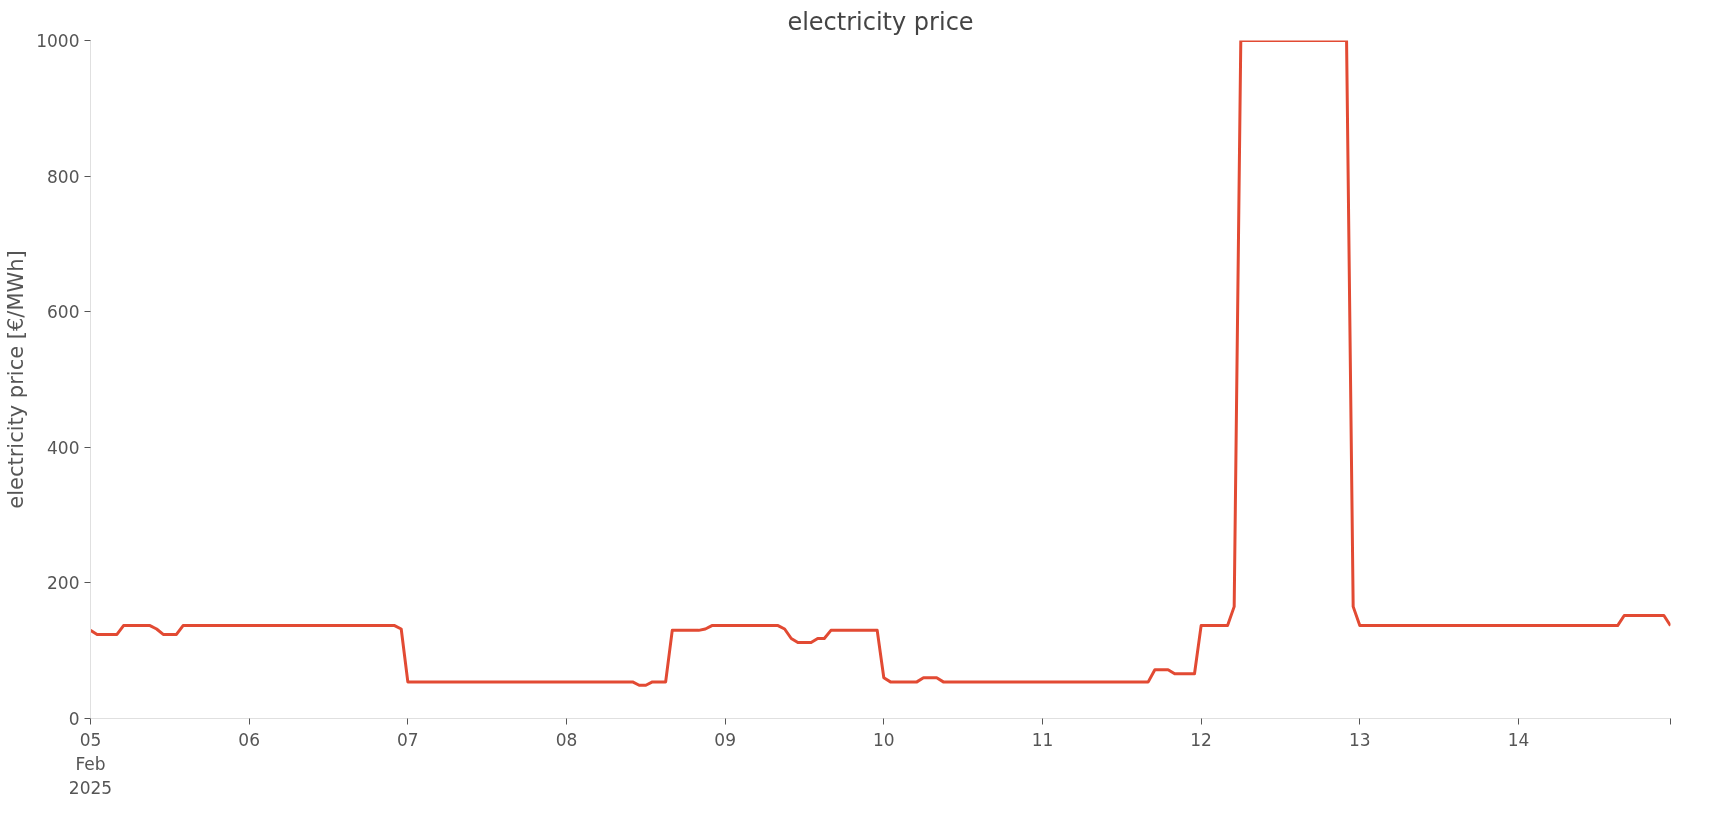 This screenshot has width=1724, height=815. What do you see at coordinates (1201, 739) in the screenshot?
I see `x-tick-label: 12` at bounding box center [1201, 739].